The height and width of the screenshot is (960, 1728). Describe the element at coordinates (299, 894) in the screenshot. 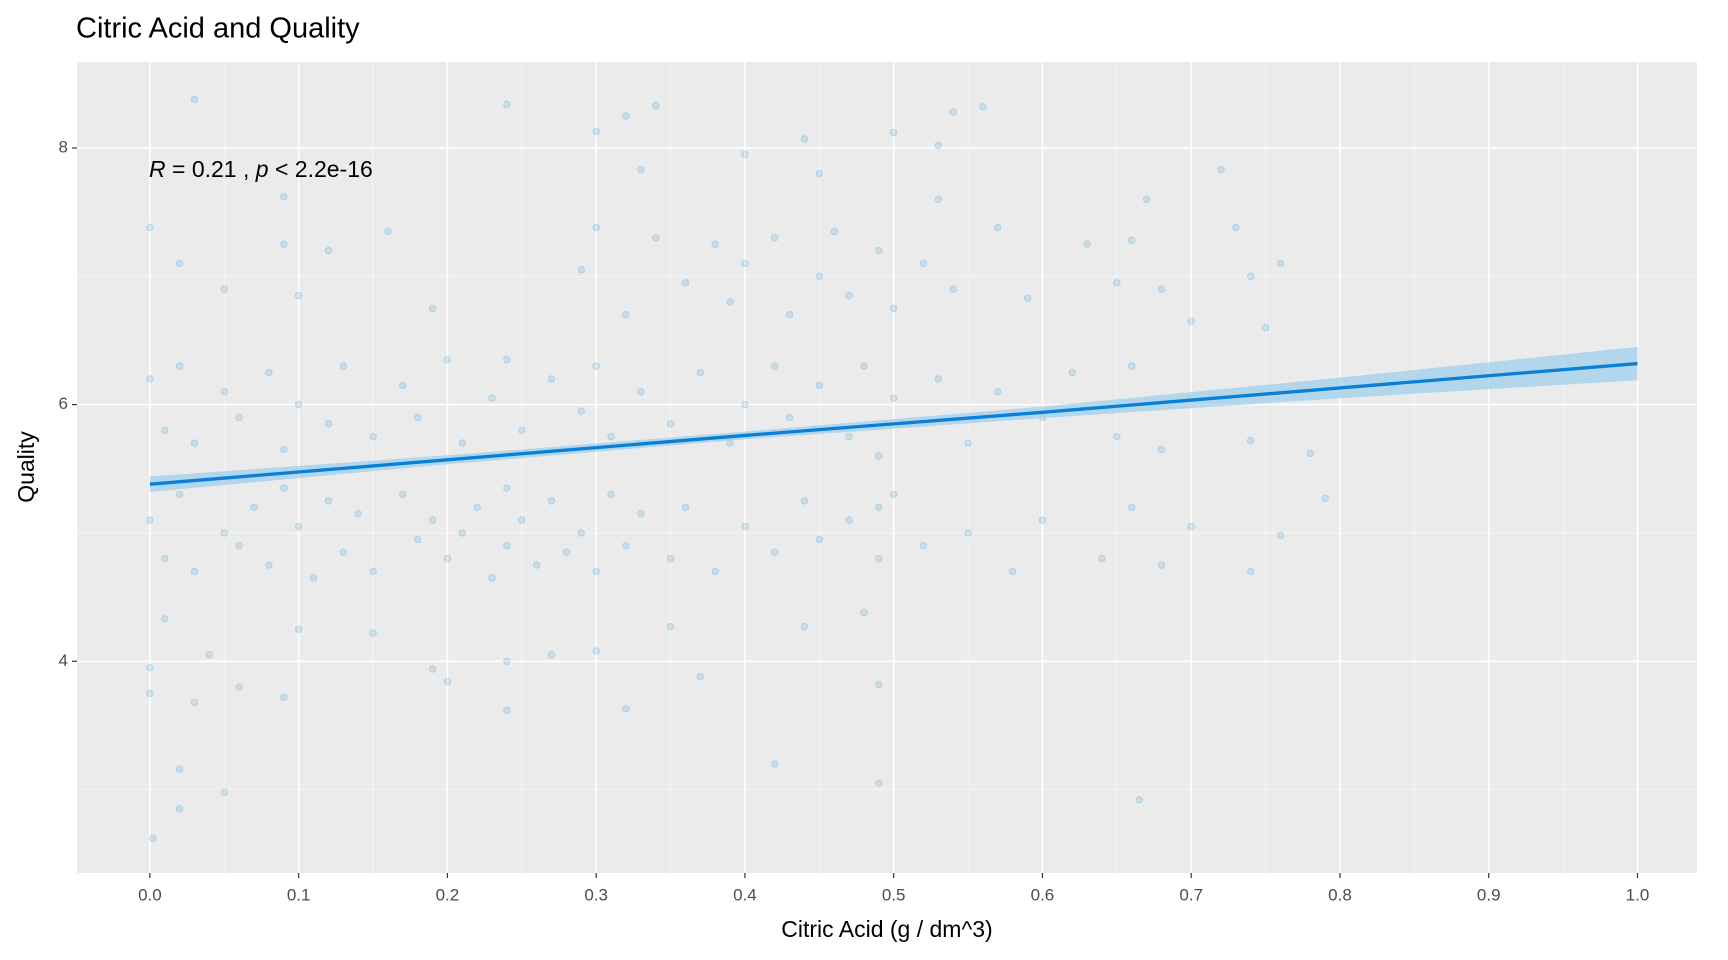

I see `x-tick-label: 0.1` at that location.